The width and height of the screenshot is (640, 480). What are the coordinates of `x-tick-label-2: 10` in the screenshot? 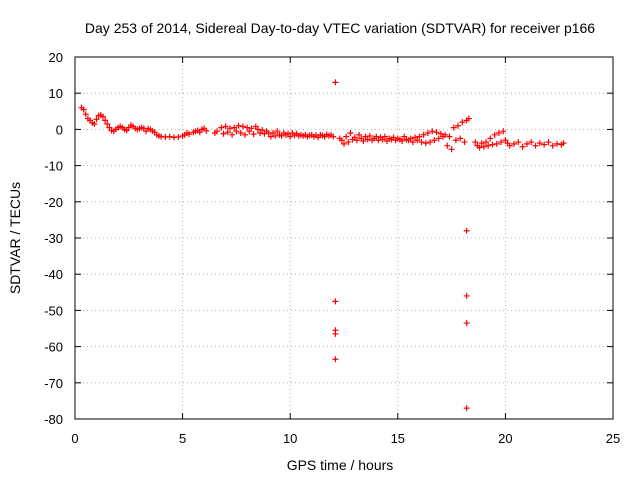 It's located at (290, 438).